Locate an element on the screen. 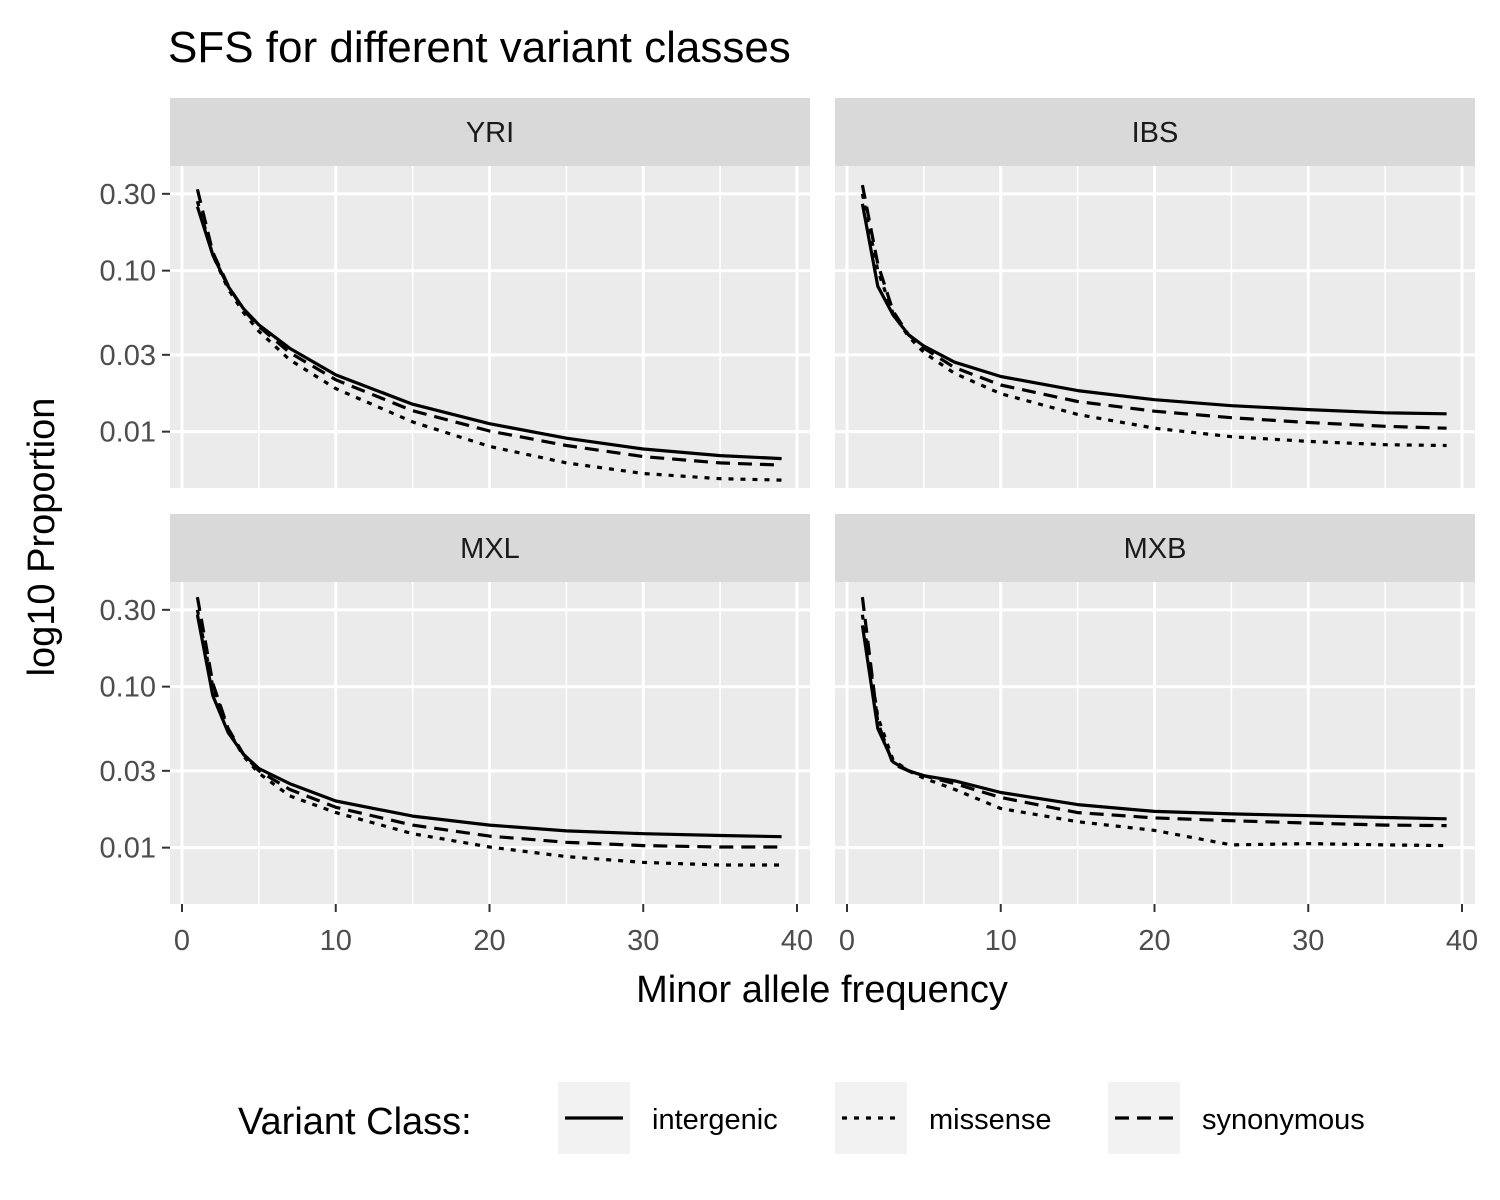 Image resolution: width=1500 pixels, height=1200 pixels. facet-label: IBS is located at coordinates (1155, 133).